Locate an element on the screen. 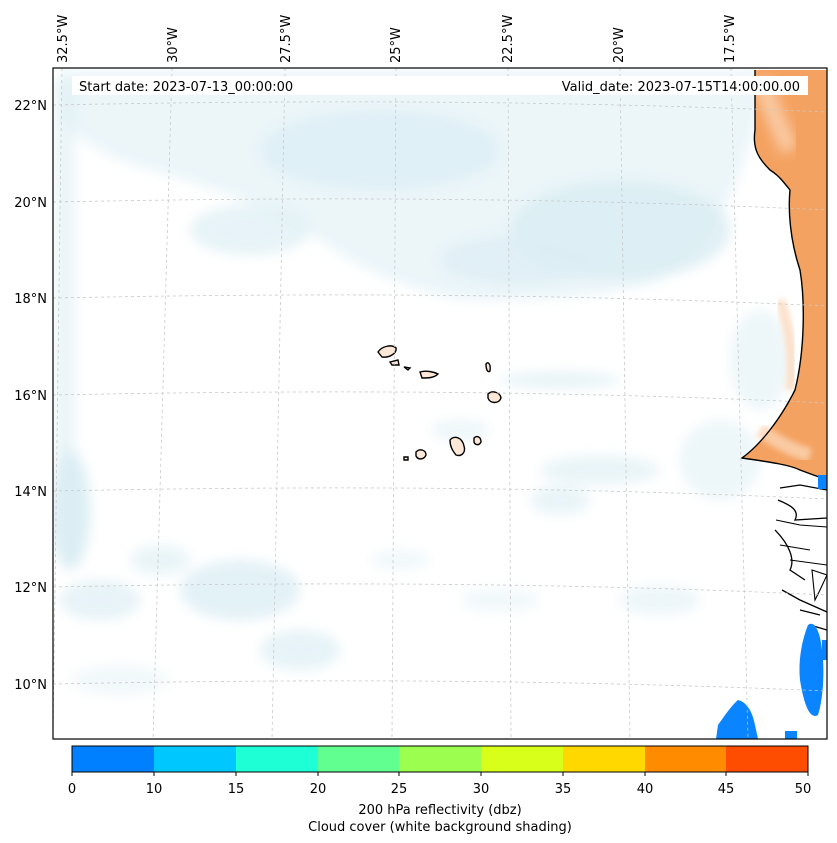  island-maio is located at coordinates (477, 440).